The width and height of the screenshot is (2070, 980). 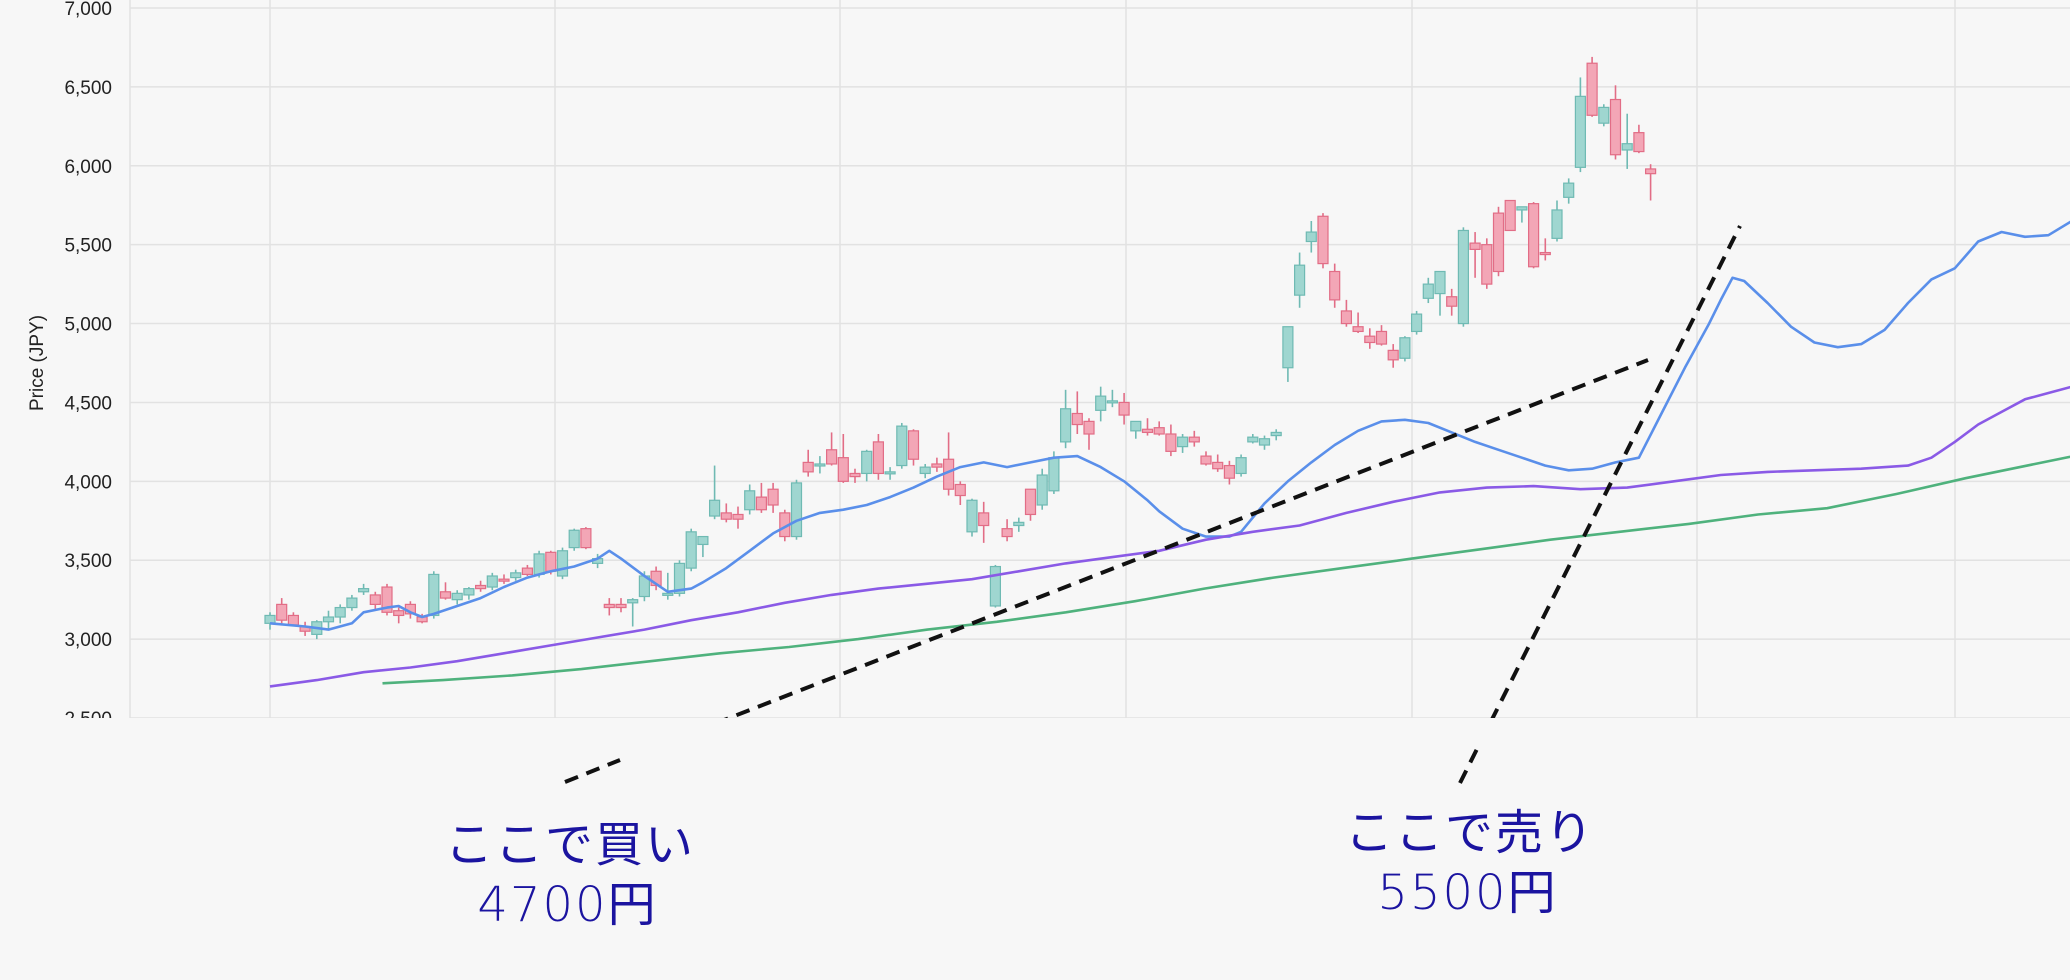 What do you see at coordinates (1600, 504) in the screenshot?
I see `sell-trendline` at bounding box center [1600, 504].